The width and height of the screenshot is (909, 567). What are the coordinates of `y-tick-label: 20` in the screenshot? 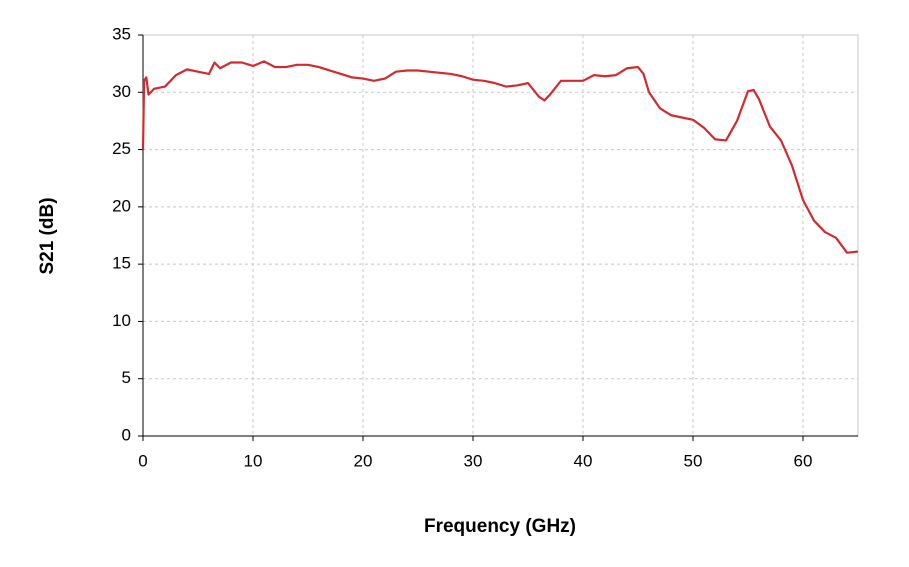 It's located at (121, 205).